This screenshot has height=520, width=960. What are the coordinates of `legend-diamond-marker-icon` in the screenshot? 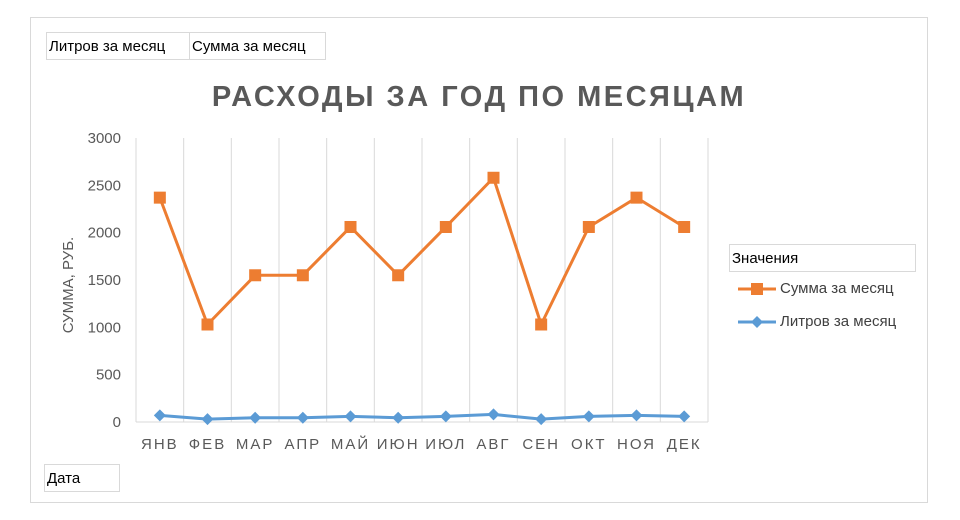 It's located at (757, 322).